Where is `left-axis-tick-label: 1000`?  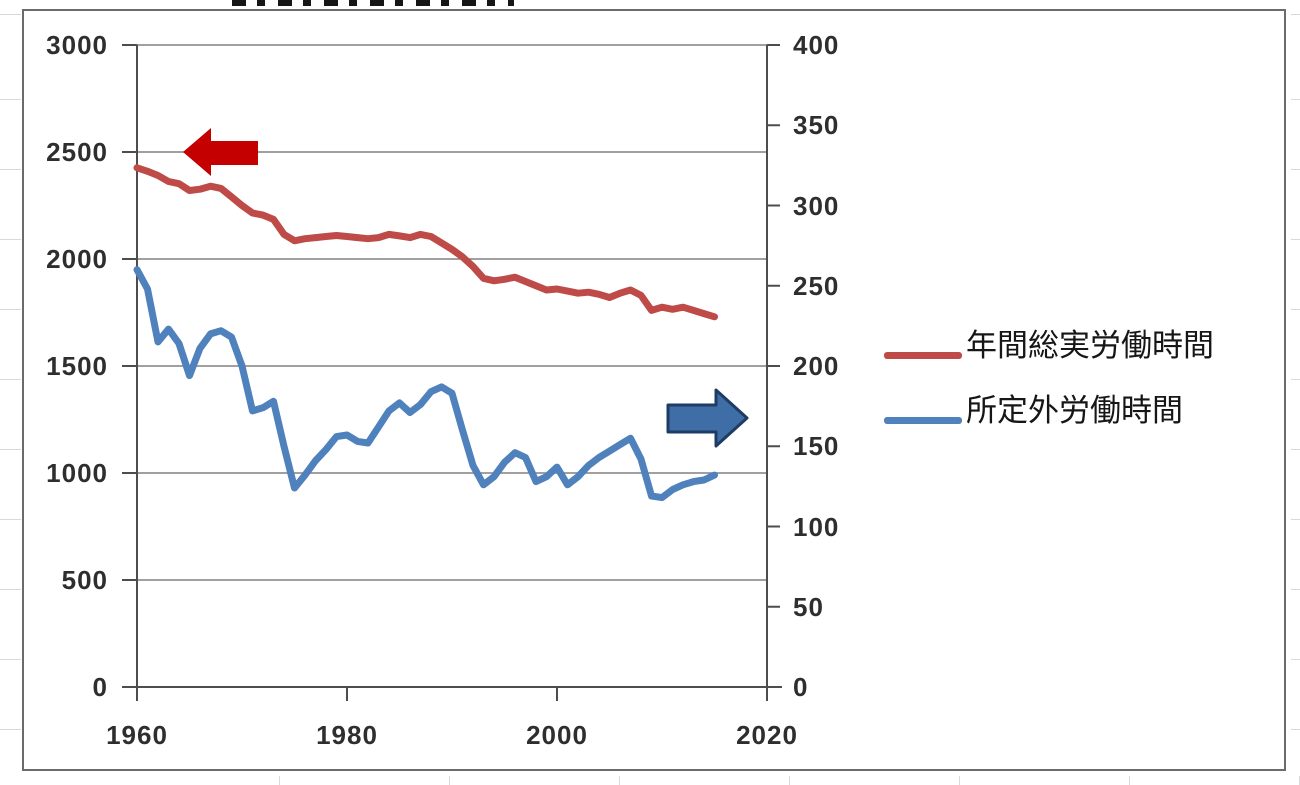
left-axis-tick-label: 1000 is located at coordinates (77, 473).